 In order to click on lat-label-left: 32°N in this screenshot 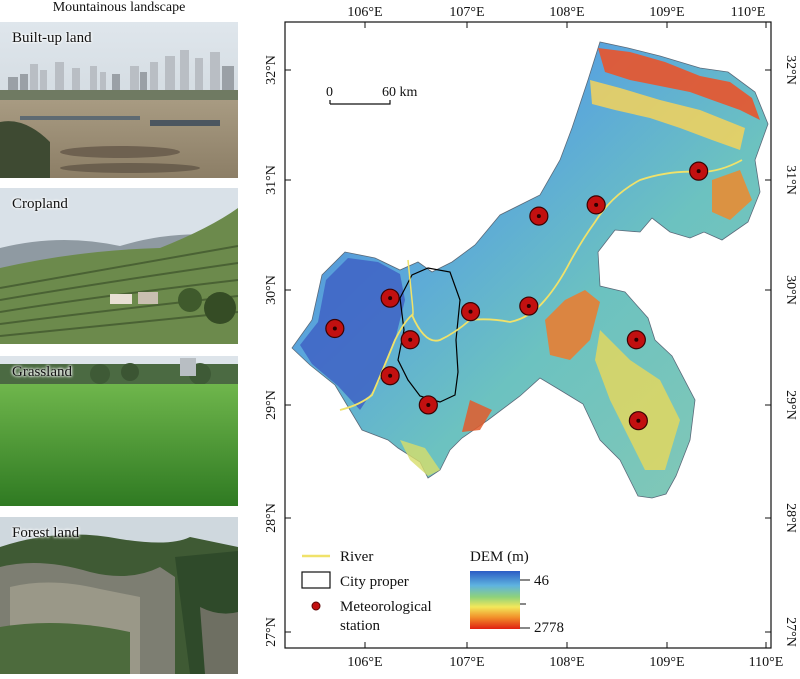, I will do `click(271, 70)`.